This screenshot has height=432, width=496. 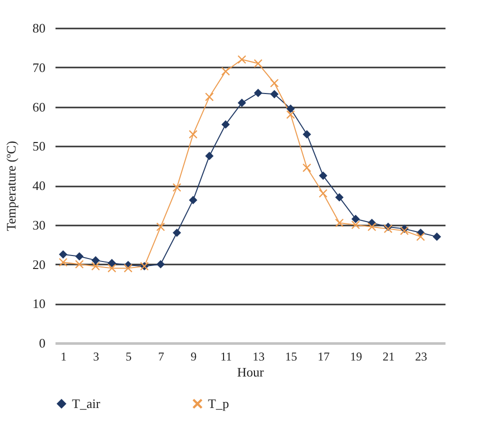 I want to click on x-tick-label: 9, so click(x=193, y=357).